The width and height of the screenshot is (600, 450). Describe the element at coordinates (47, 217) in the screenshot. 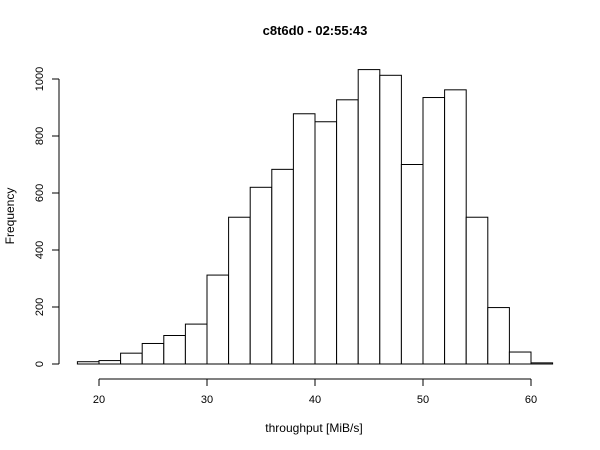

I see `y-axis: 0 200 400 600 800 1000` at that location.